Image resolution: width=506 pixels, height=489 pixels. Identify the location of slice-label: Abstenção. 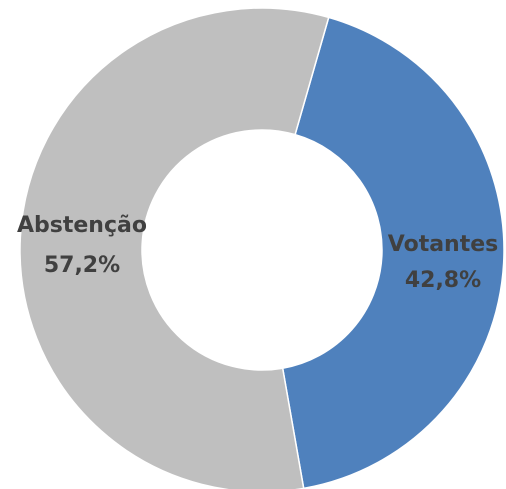
(82, 225).